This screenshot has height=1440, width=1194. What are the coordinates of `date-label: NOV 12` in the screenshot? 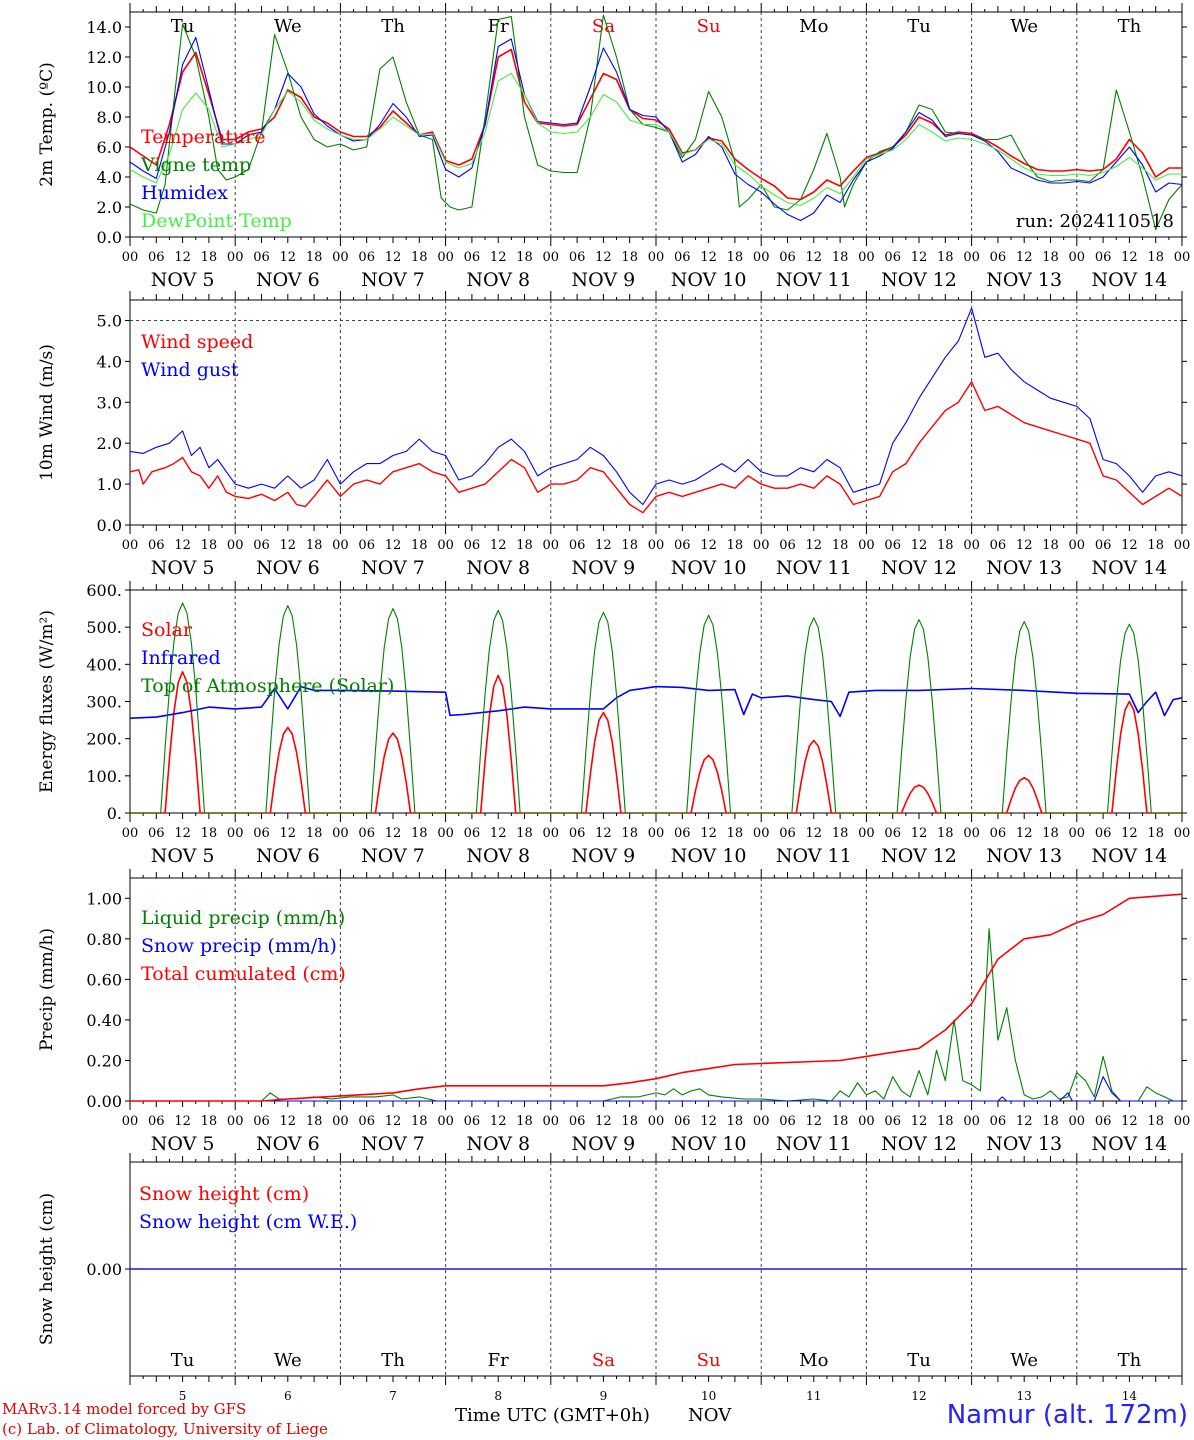 It's located at (919, 280).